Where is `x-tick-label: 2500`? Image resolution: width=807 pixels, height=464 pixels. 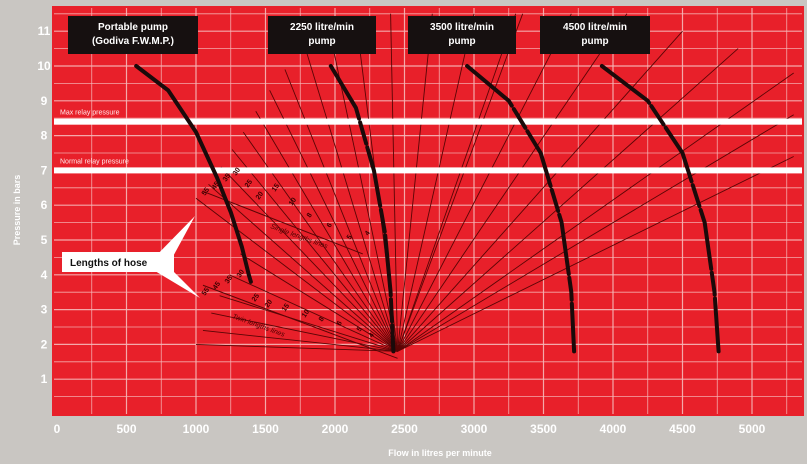
x-tick-label: 2500 is located at coordinates (404, 429).